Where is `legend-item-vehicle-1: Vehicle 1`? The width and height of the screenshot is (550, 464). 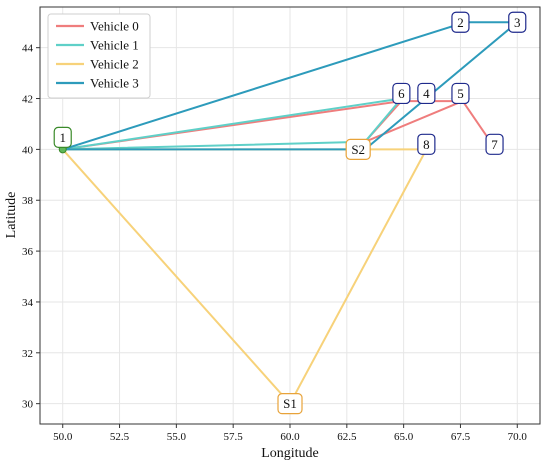 legend-item-vehicle-1: Vehicle 1 is located at coordinates (97, 45).